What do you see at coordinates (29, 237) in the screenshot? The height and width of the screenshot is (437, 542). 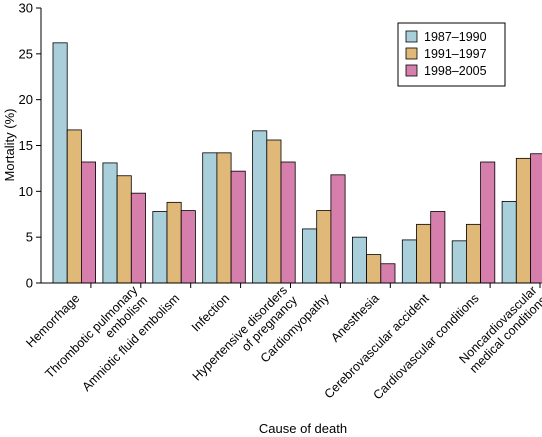 I see `y-tick-label: 5` at bounding box center [29, 237].